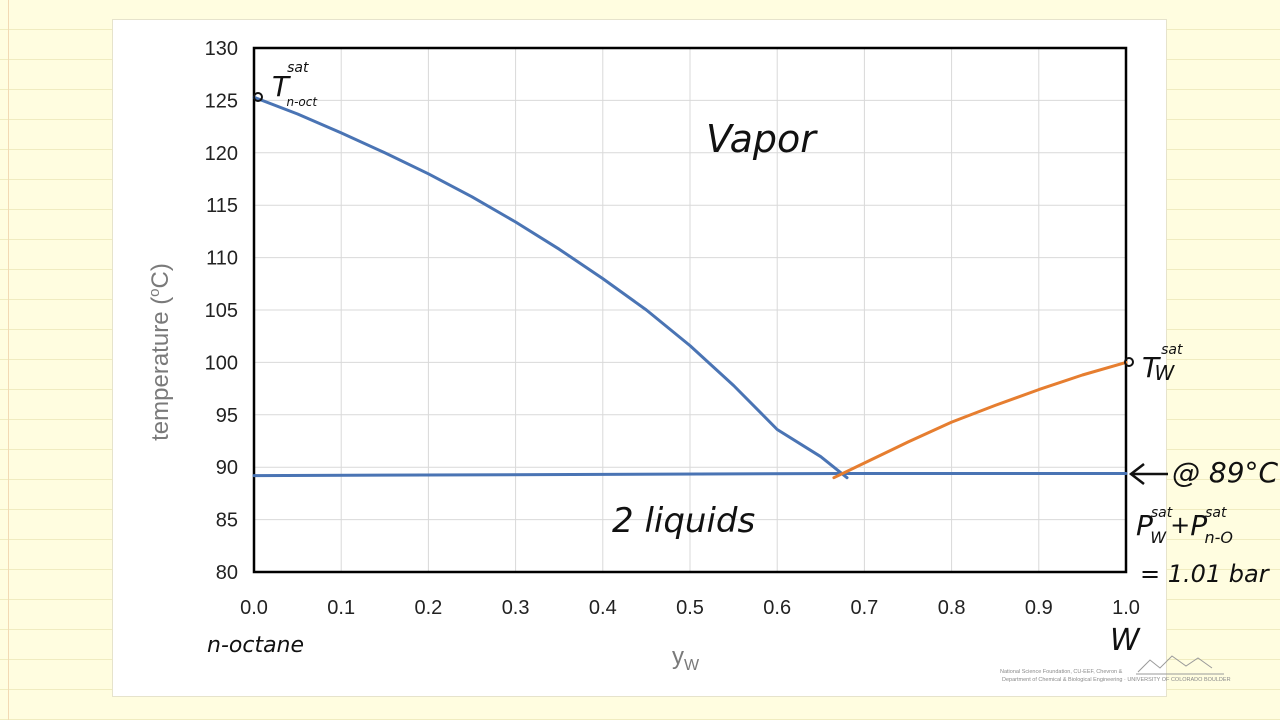 The width and height of the screenshot is (1280, 720). What do you see at coordinates (1125, 640) in the screenshot?
I see `water-axis-end-label: W` at bounding box center [1125, 640].